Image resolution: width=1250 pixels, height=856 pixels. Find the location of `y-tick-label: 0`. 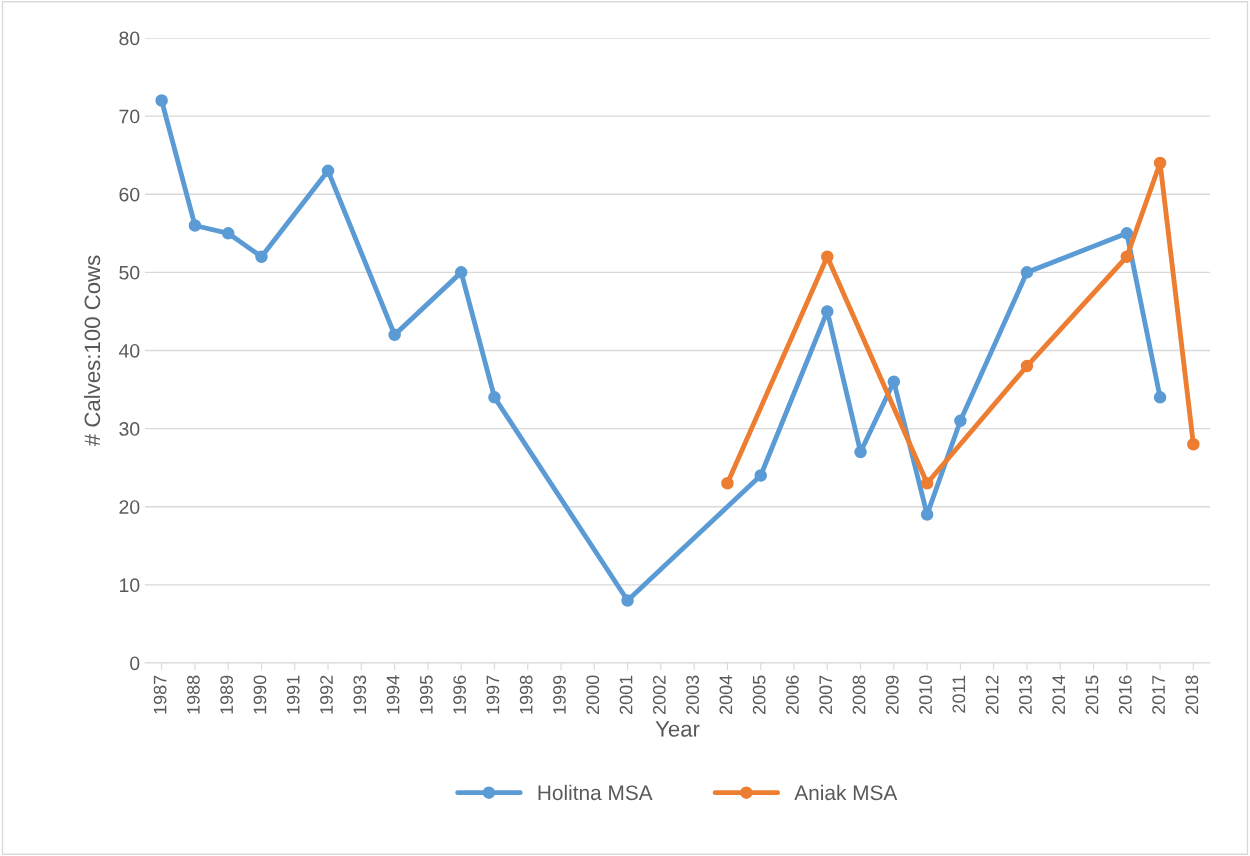

y-tick-label: 0 is located at coordinates (135, 663).